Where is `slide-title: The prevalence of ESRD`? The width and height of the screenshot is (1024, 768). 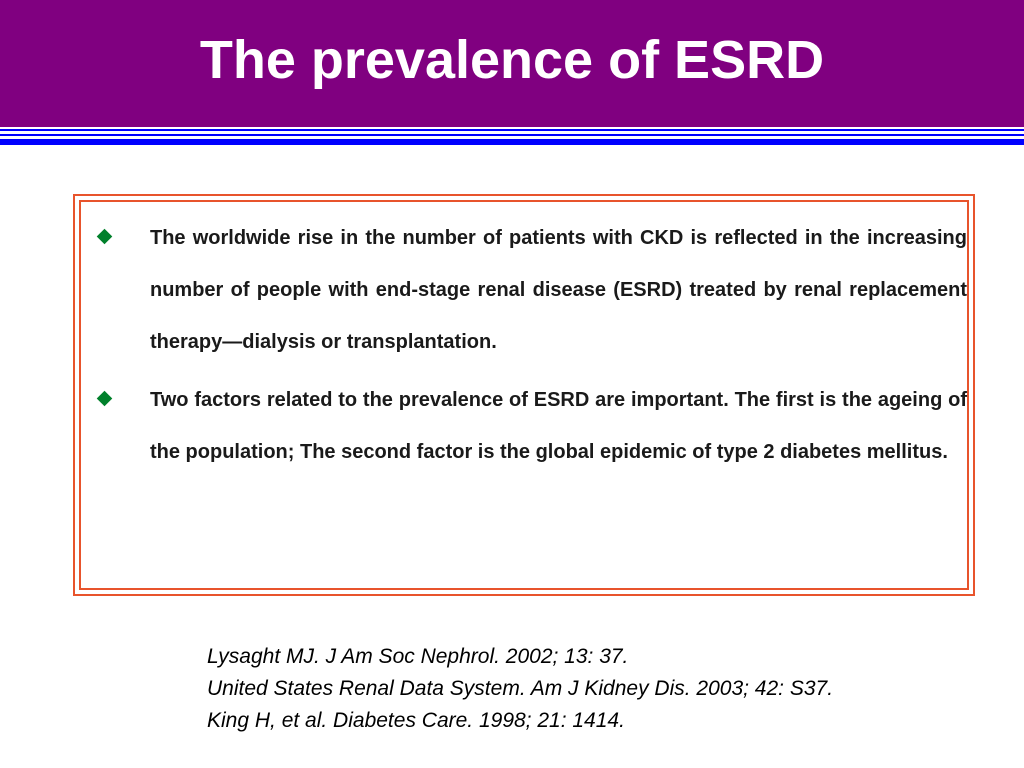 slide-title: The prevalence of ESRD is located at coordinates (512, 60).